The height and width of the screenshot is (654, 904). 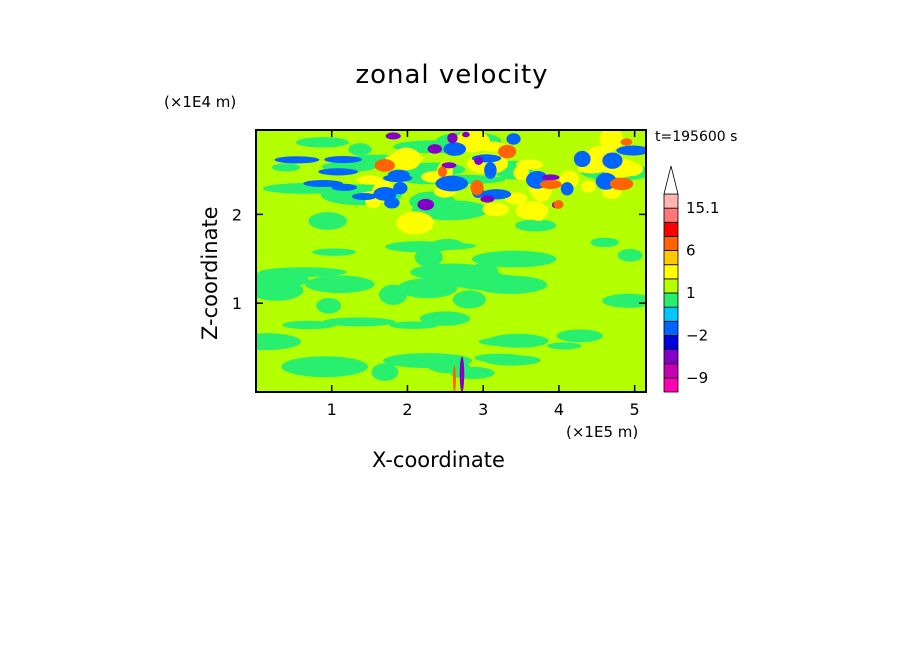 I want to click on x-tick-label: 2, so click(x=407, y=409).